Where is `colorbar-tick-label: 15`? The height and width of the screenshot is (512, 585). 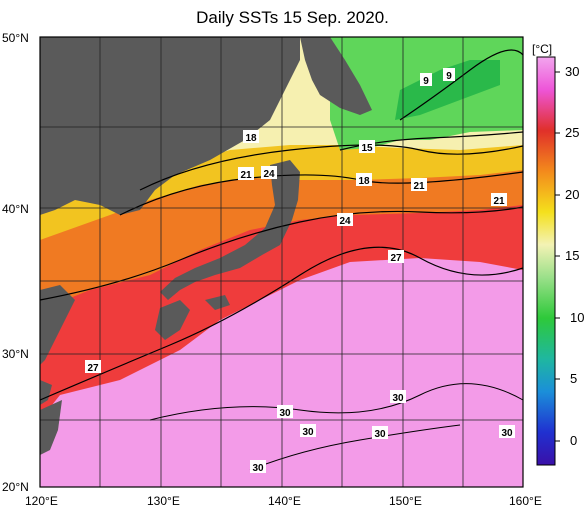
colorbar-tick-label: 15 is located at coordinates (572, 255).